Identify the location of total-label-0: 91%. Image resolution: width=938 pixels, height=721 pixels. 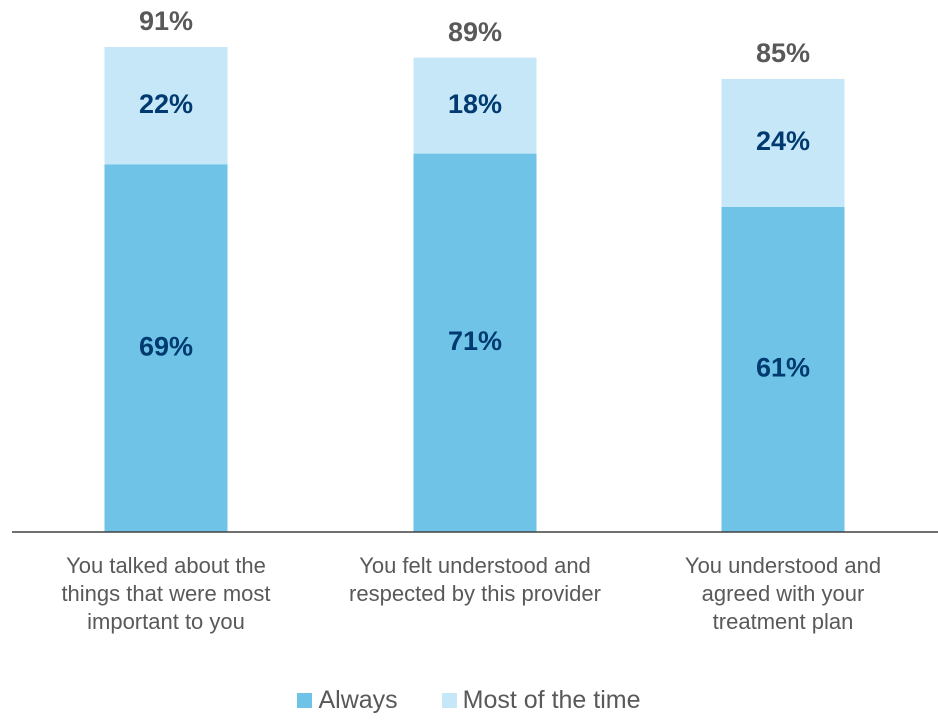
(166, 21).